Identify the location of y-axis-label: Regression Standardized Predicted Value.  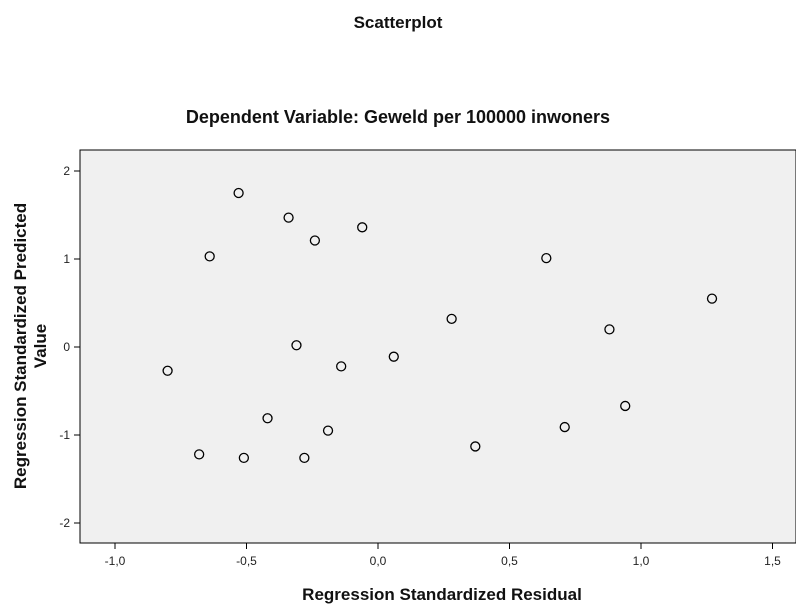
(30, 346).